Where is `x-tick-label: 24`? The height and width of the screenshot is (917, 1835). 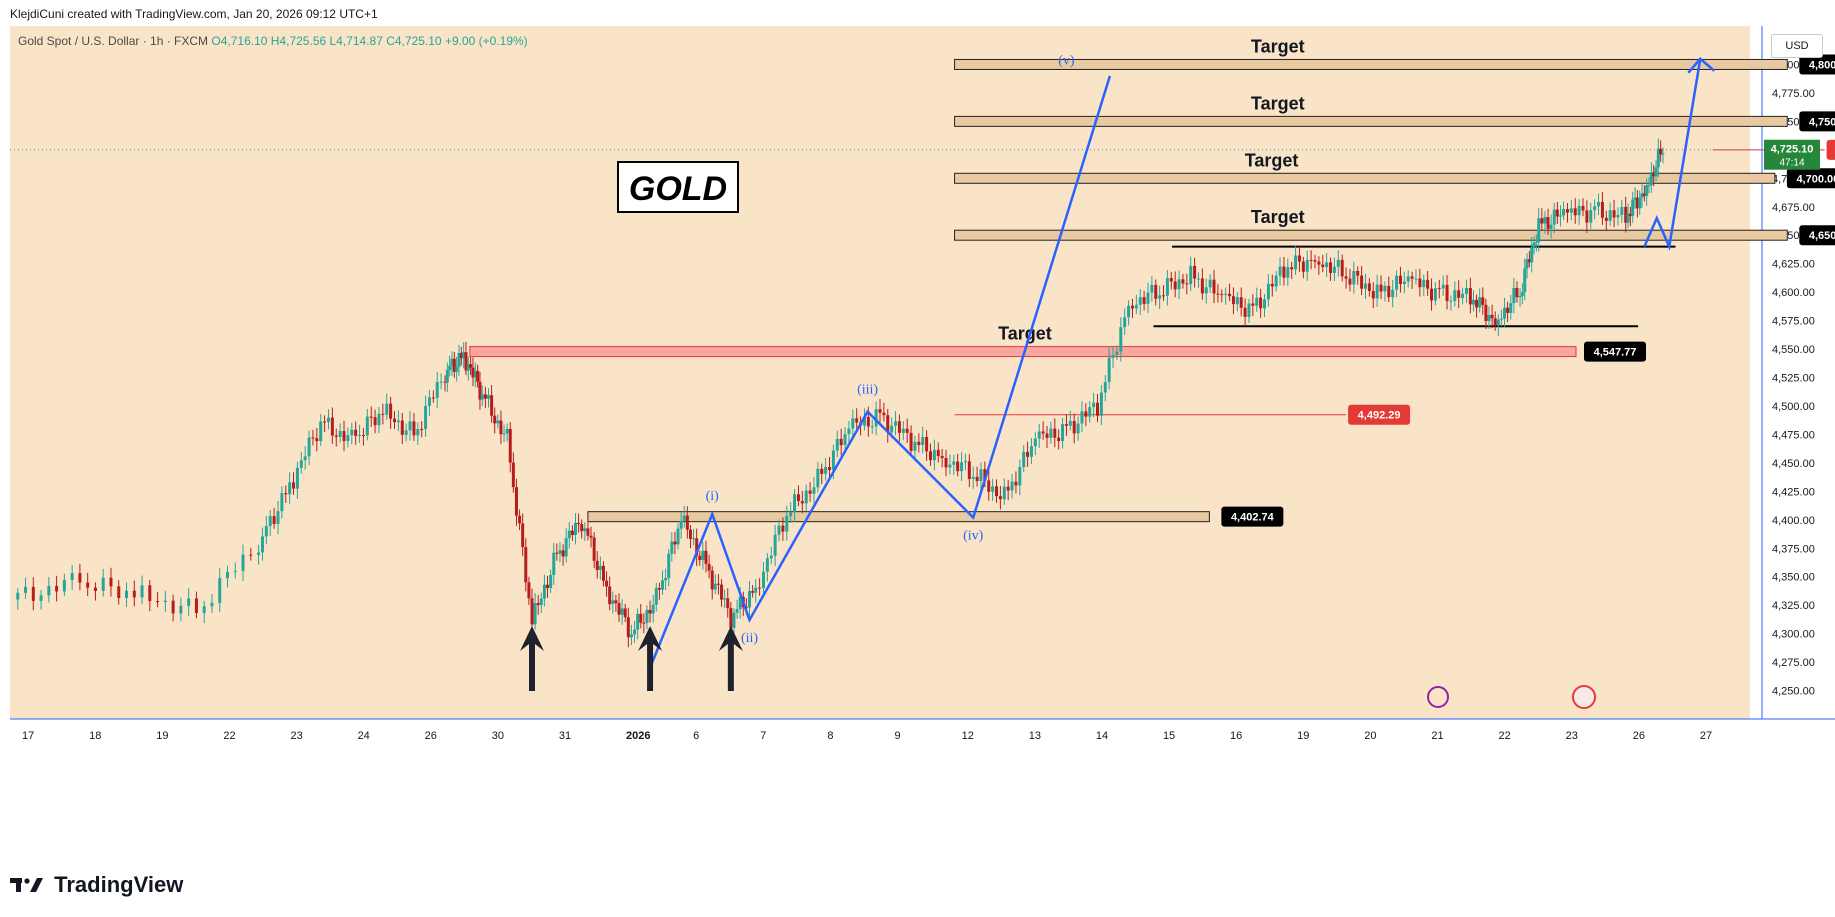
x-tick-label: 24 is located at coordinates (364, 736).